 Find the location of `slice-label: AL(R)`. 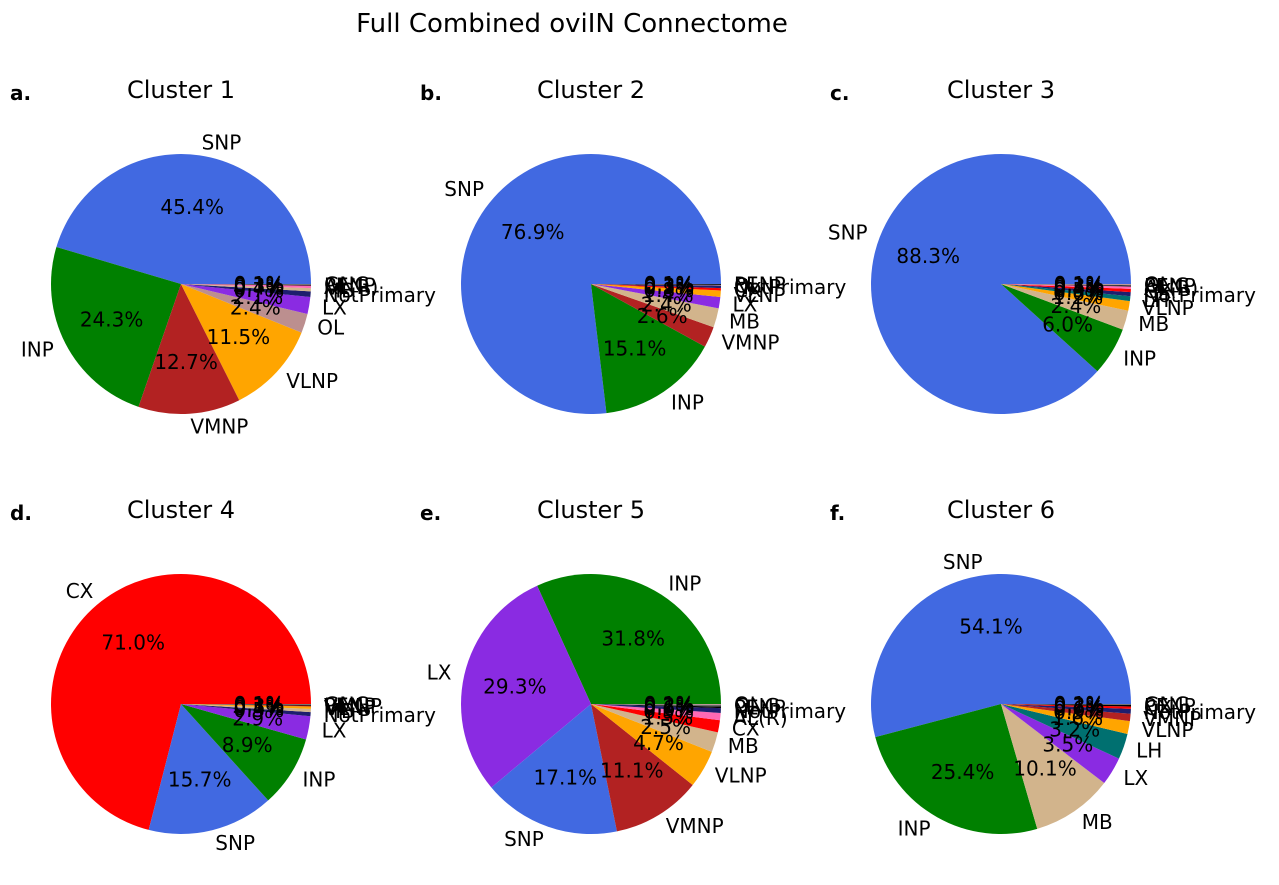

slice-label: AL(R) is located at coordinates (1171, 288).